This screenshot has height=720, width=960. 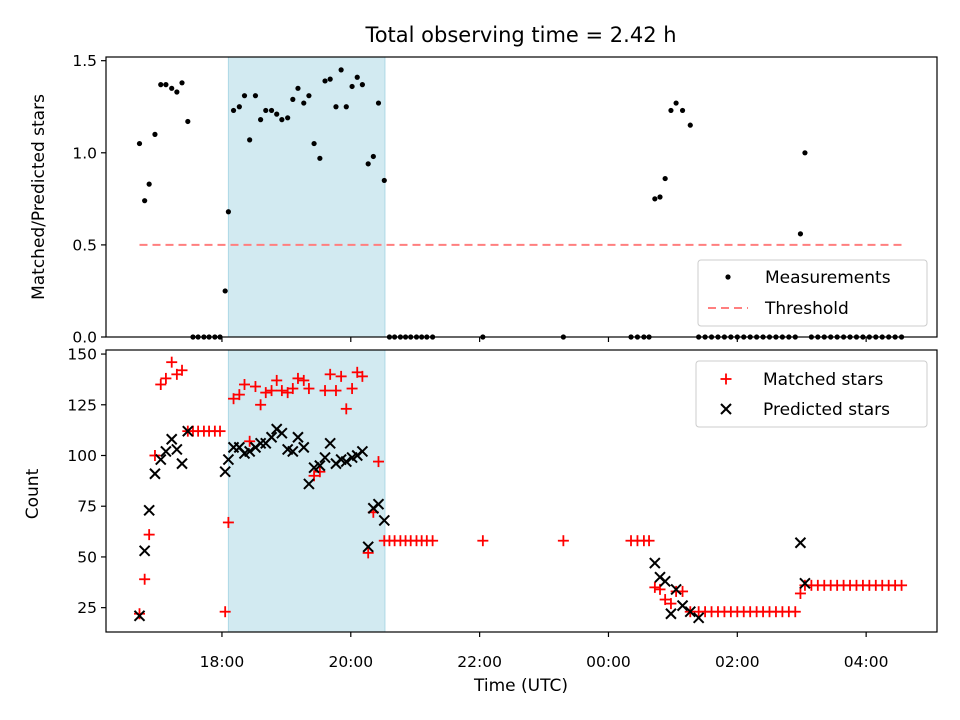 I want to click on bottom-legend: Matched stars Predicted stars, so click(x=811, y=394).